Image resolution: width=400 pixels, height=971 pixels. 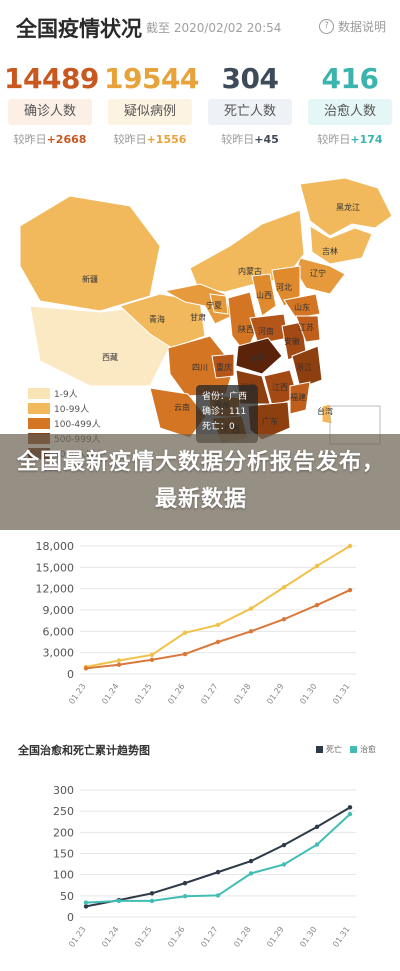 I want to click on x-tick-label: 01.27, so click(x=209, y=937).